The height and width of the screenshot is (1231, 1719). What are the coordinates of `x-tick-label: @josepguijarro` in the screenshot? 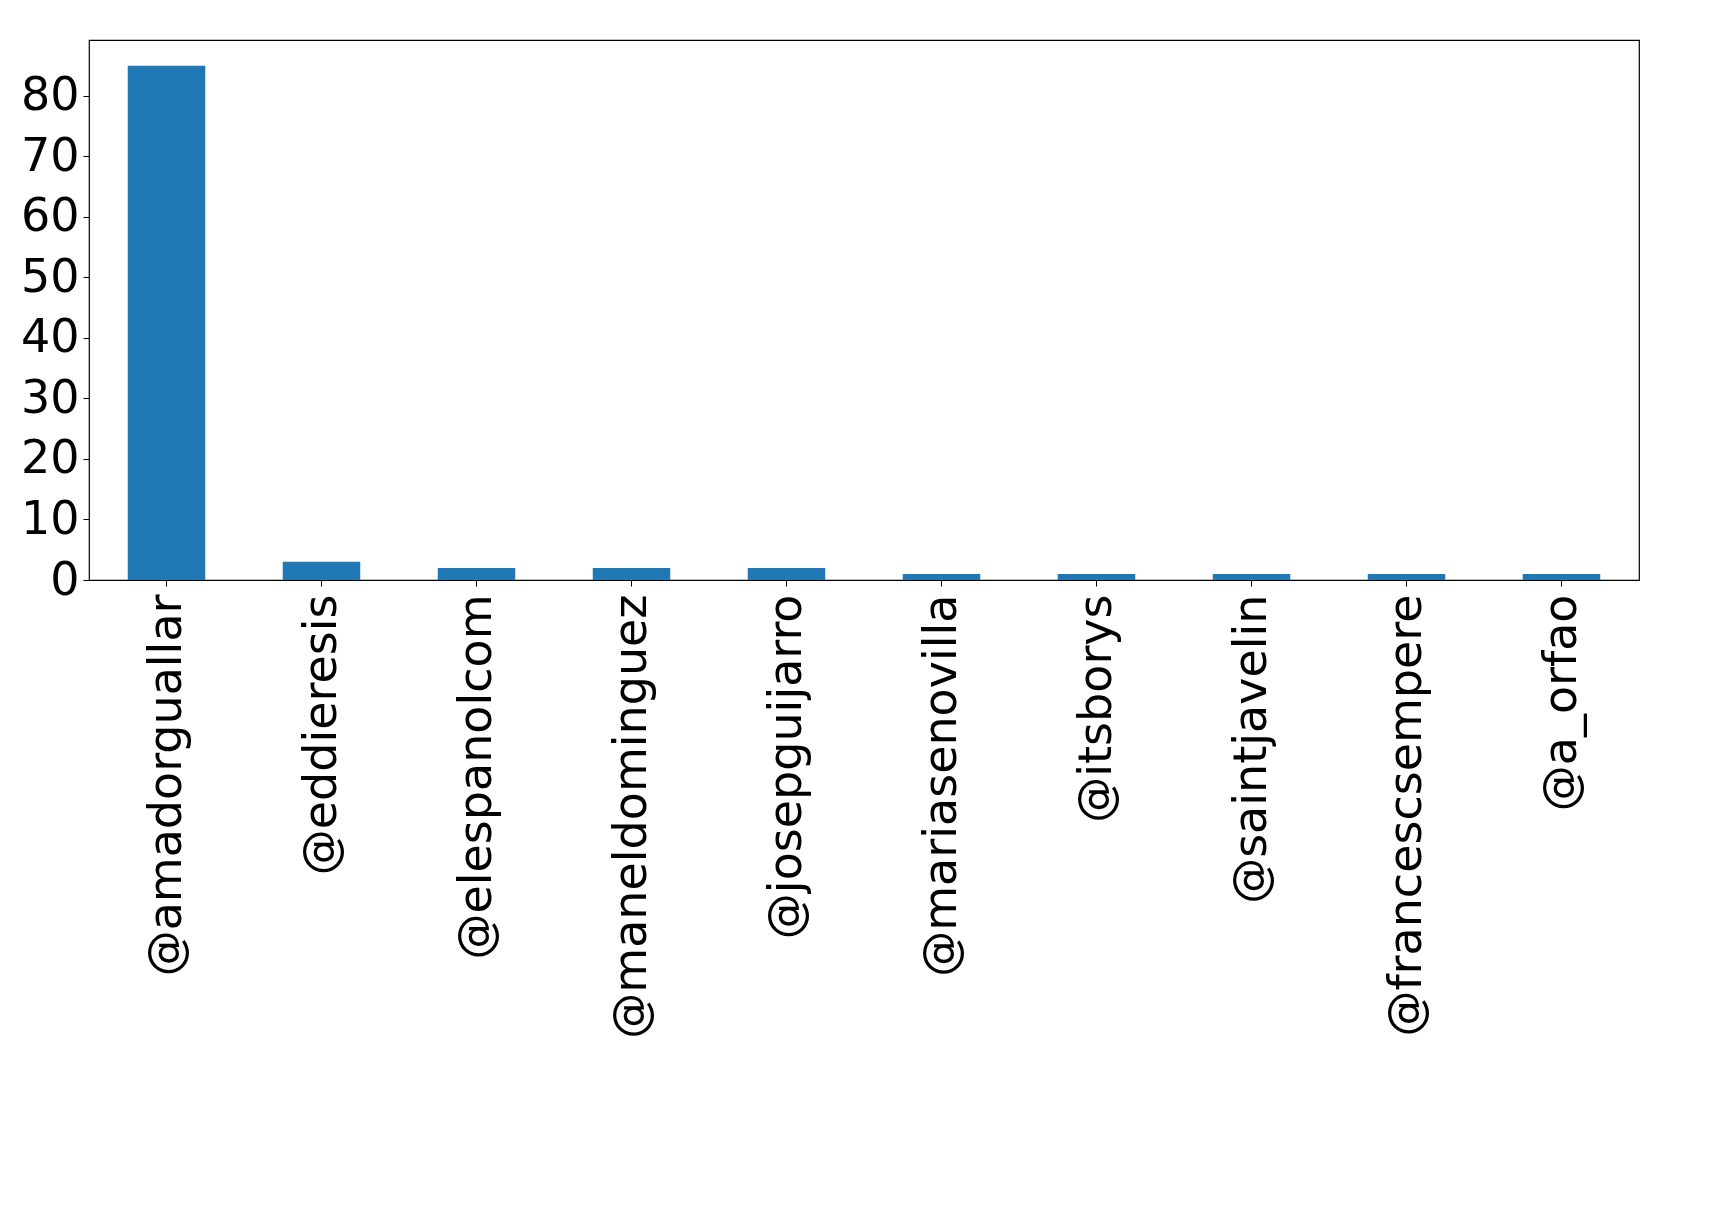 It's located at (784, 767).